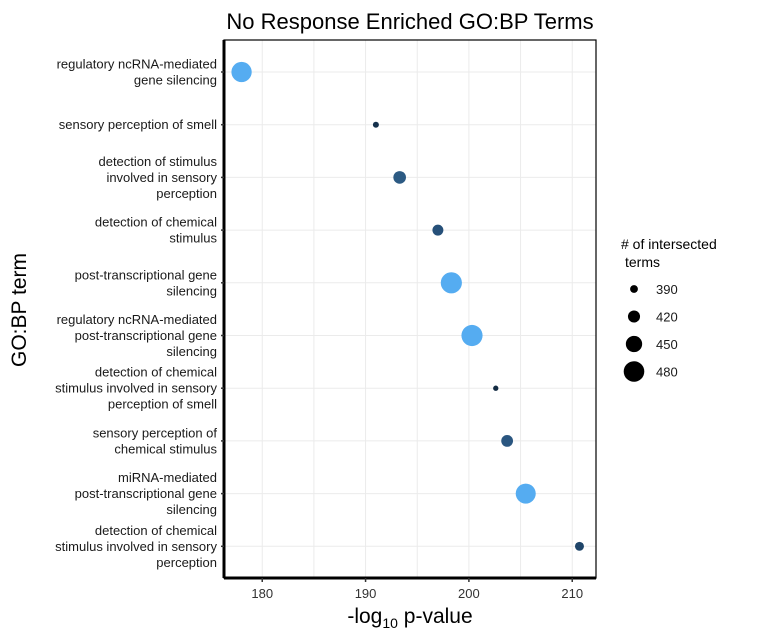 The width and height of the screenshot is (757, 641). What do you see at coordinates (667, 372) in the screenshot?
I see `legend-label: 480` at bounding box center [667, 372].